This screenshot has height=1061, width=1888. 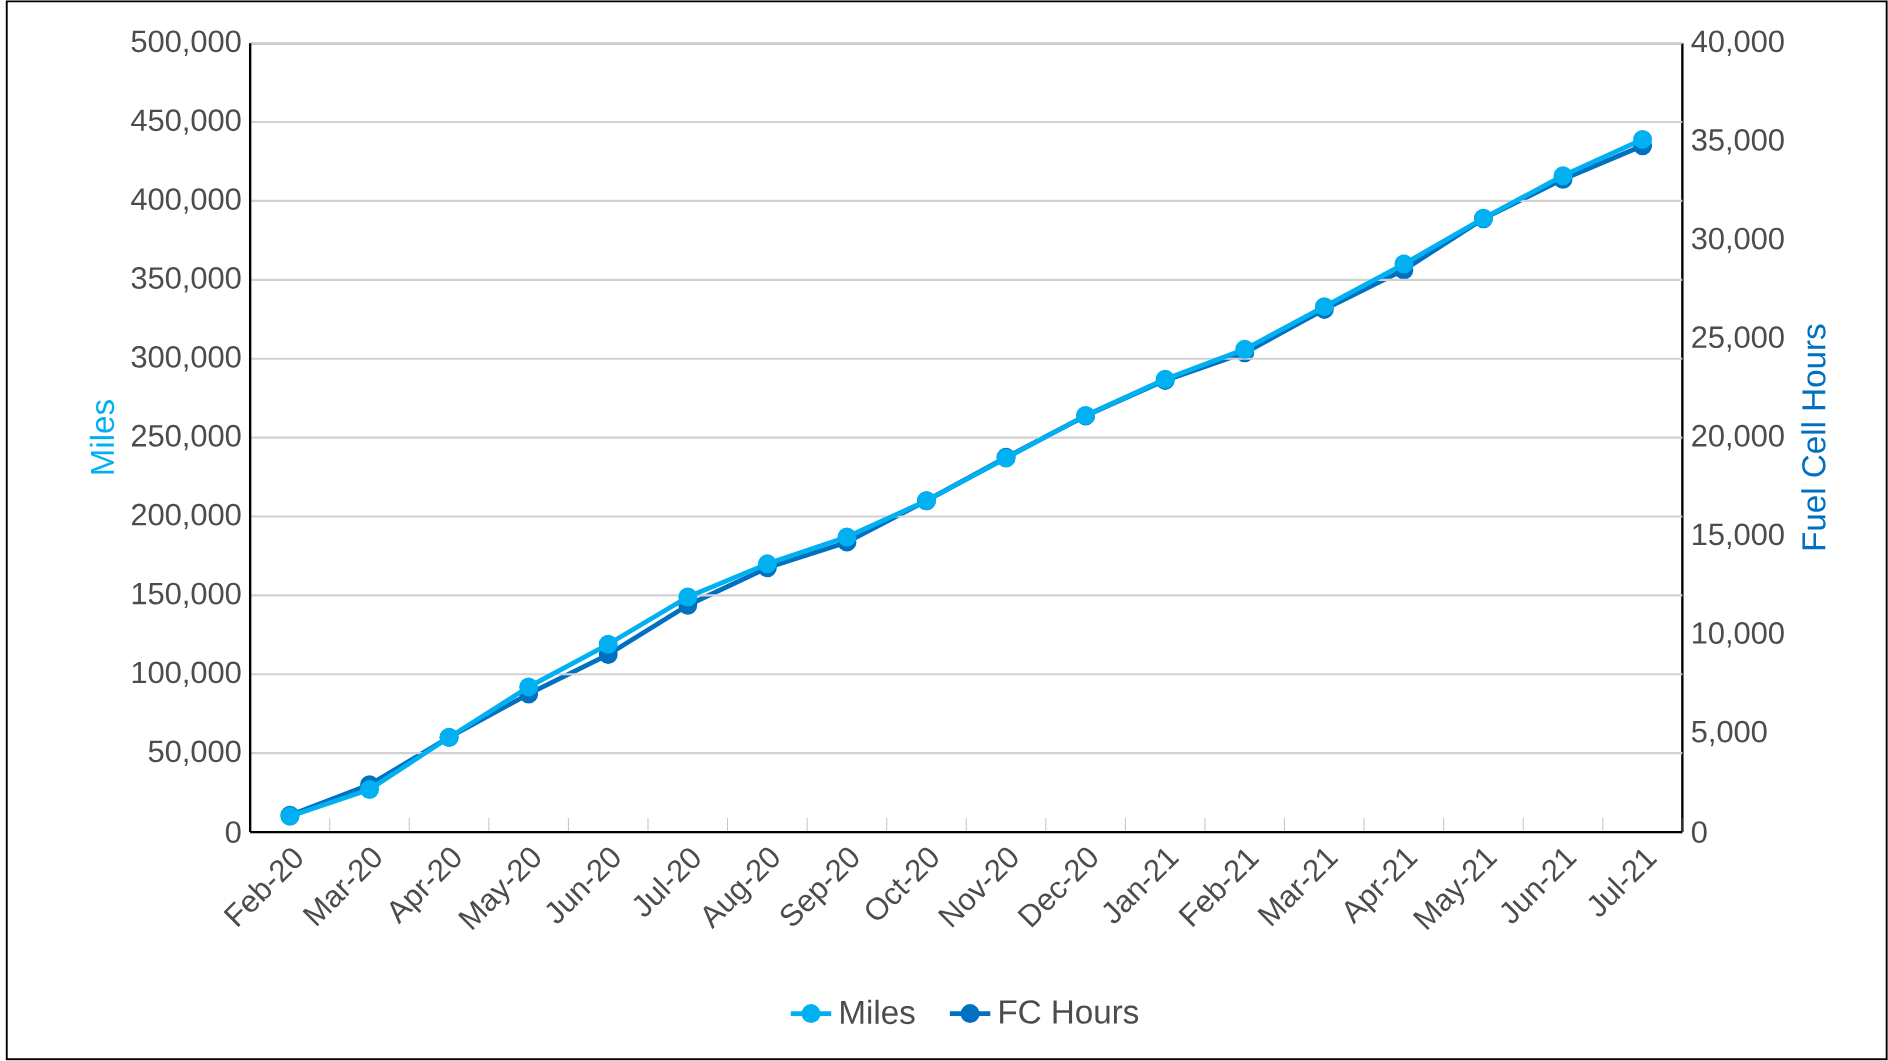 What do you see at coordinates (186, 595) in the screenshot?
I see `y-tick-label: 150,000` at bounding box center [186, 595].